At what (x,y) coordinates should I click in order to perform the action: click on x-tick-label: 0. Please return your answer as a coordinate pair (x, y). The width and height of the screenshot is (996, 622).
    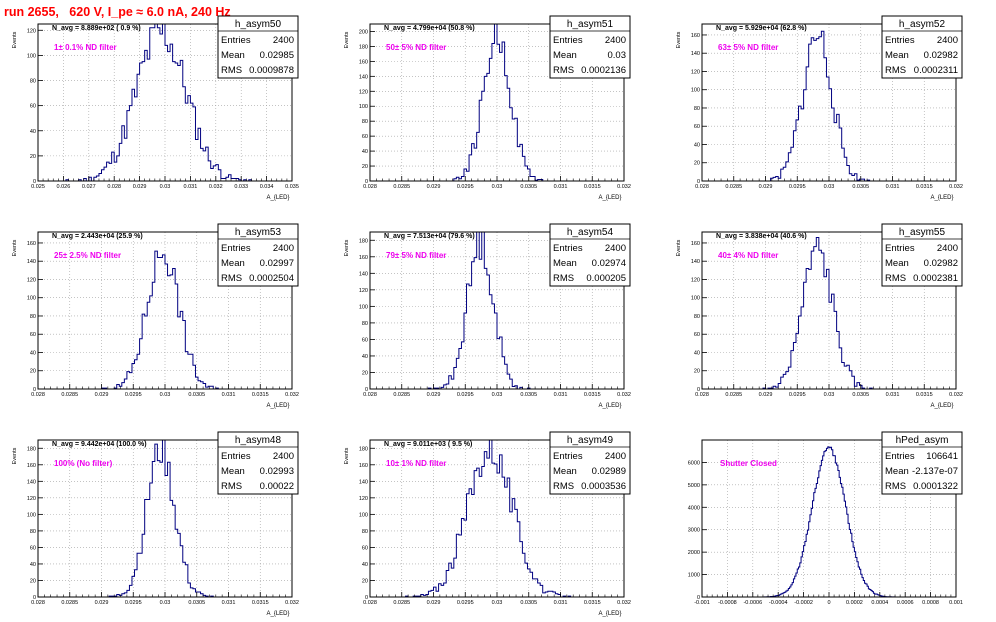
    Looking at the image, I should click on (828, 603).